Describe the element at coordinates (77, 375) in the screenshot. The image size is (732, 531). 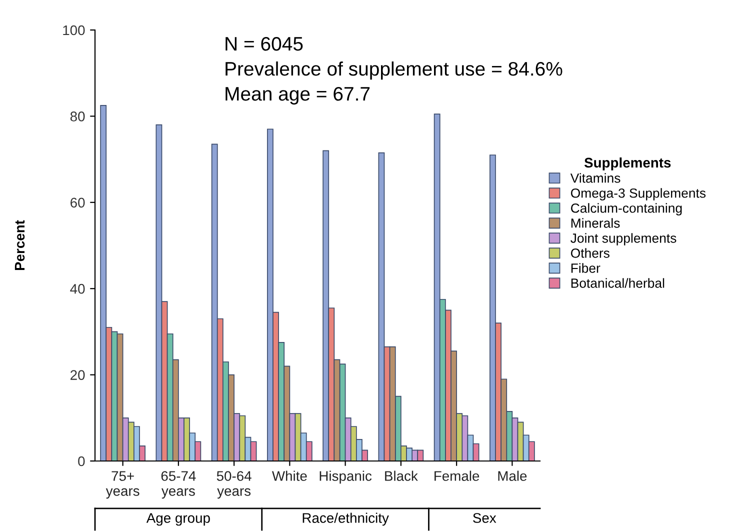
I see `y-tick-label: 20` at that location.